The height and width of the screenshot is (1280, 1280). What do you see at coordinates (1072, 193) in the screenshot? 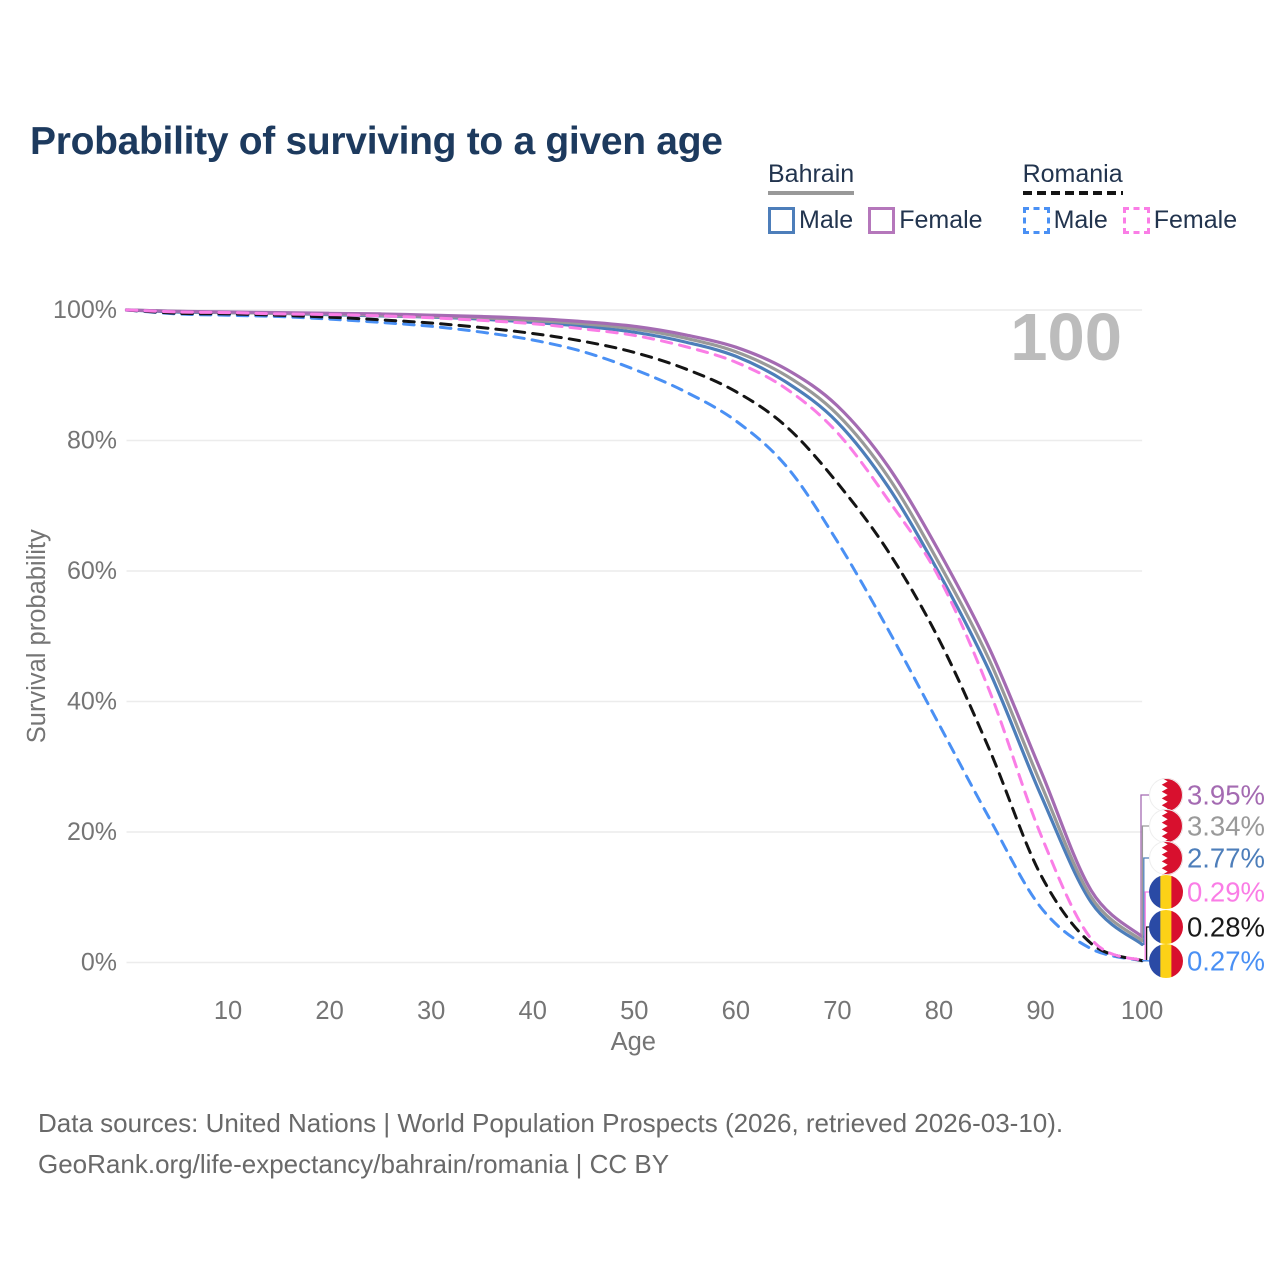
I see `legend-linestyle-sample-romania` at bounding box center [1072, 193].